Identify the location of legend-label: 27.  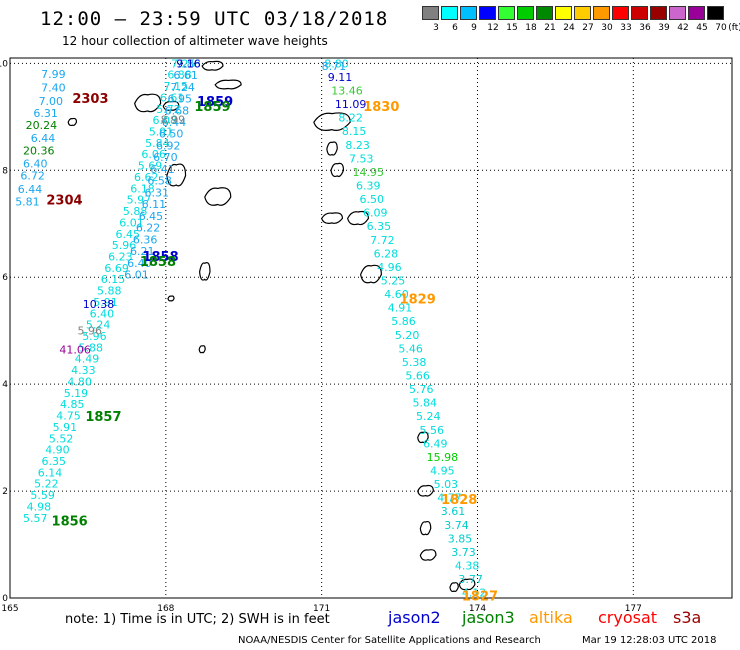
(588, 28).